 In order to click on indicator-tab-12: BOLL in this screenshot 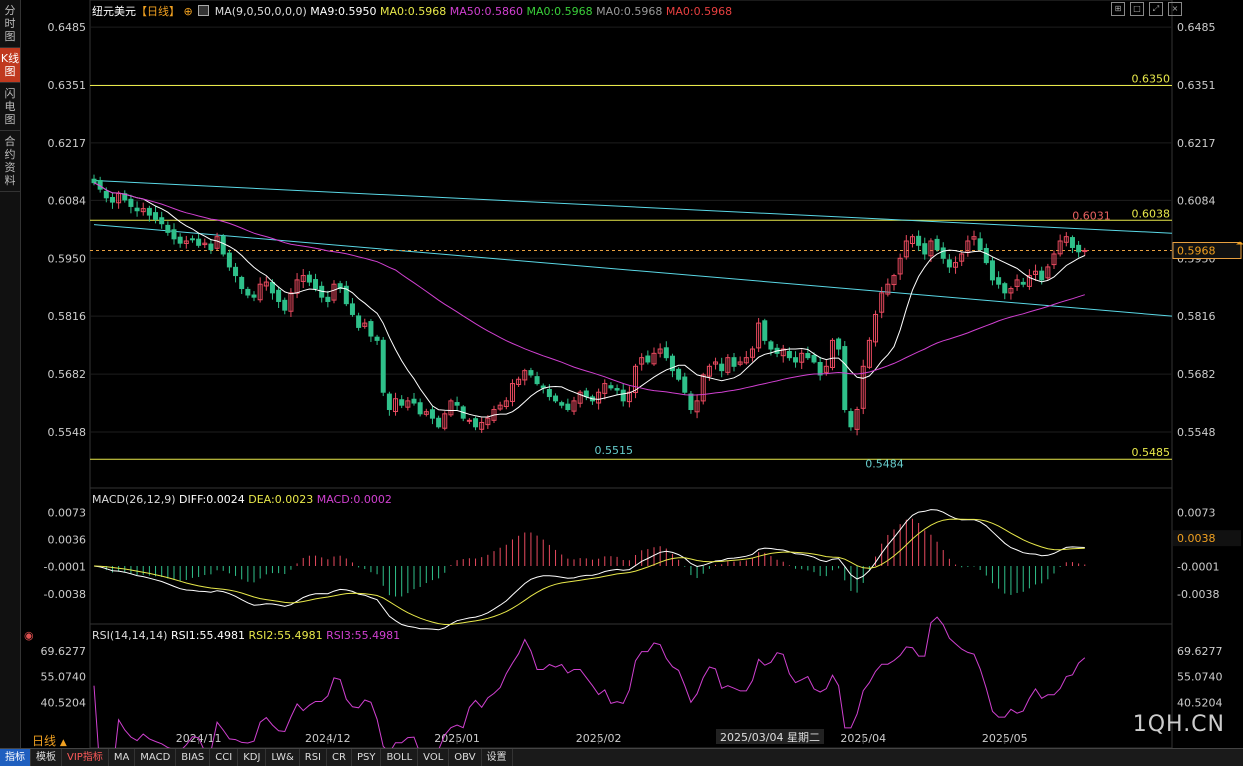, I will do `click(400, 757)`.